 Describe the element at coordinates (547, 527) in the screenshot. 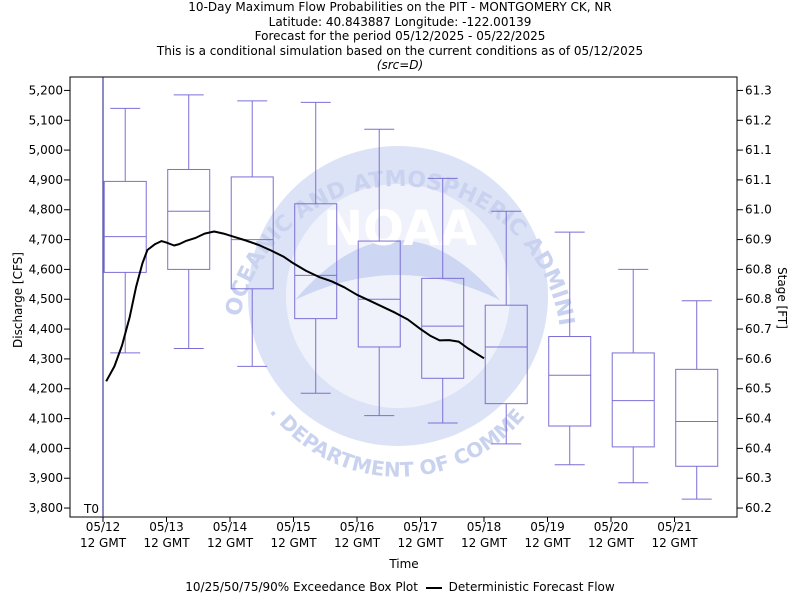

I see `x-tick-label: 05/19` at that location.